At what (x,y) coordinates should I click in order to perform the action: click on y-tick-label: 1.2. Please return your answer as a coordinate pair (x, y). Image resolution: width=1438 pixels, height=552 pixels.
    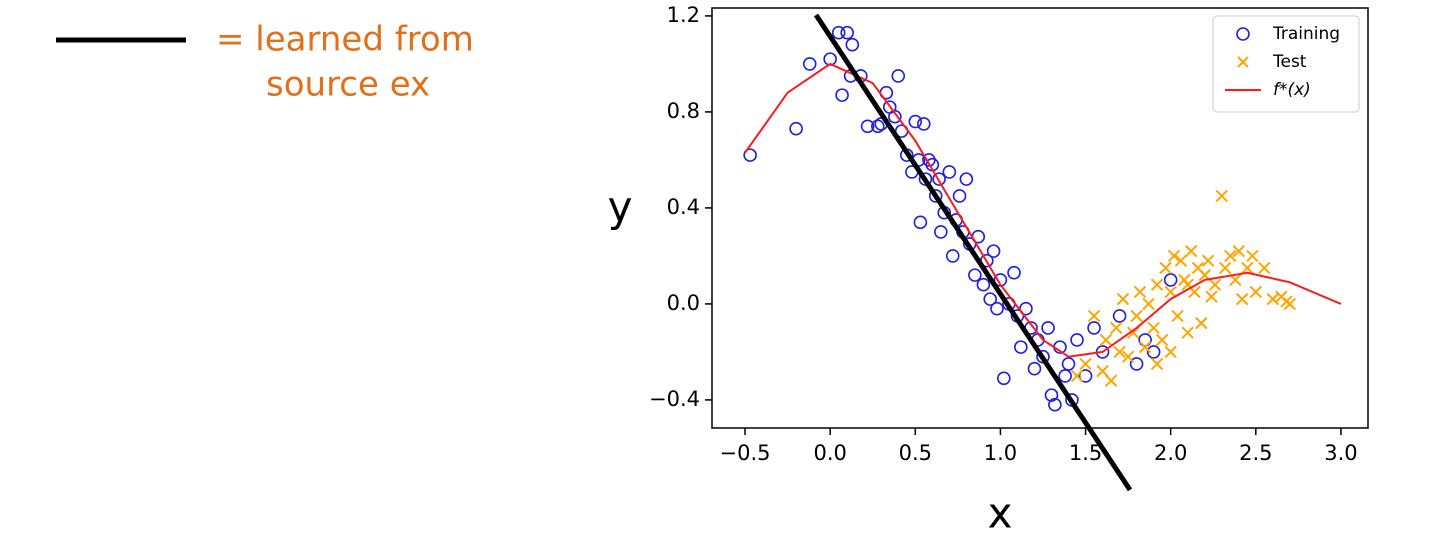
    Looking at the image, I should click on (683, 15).